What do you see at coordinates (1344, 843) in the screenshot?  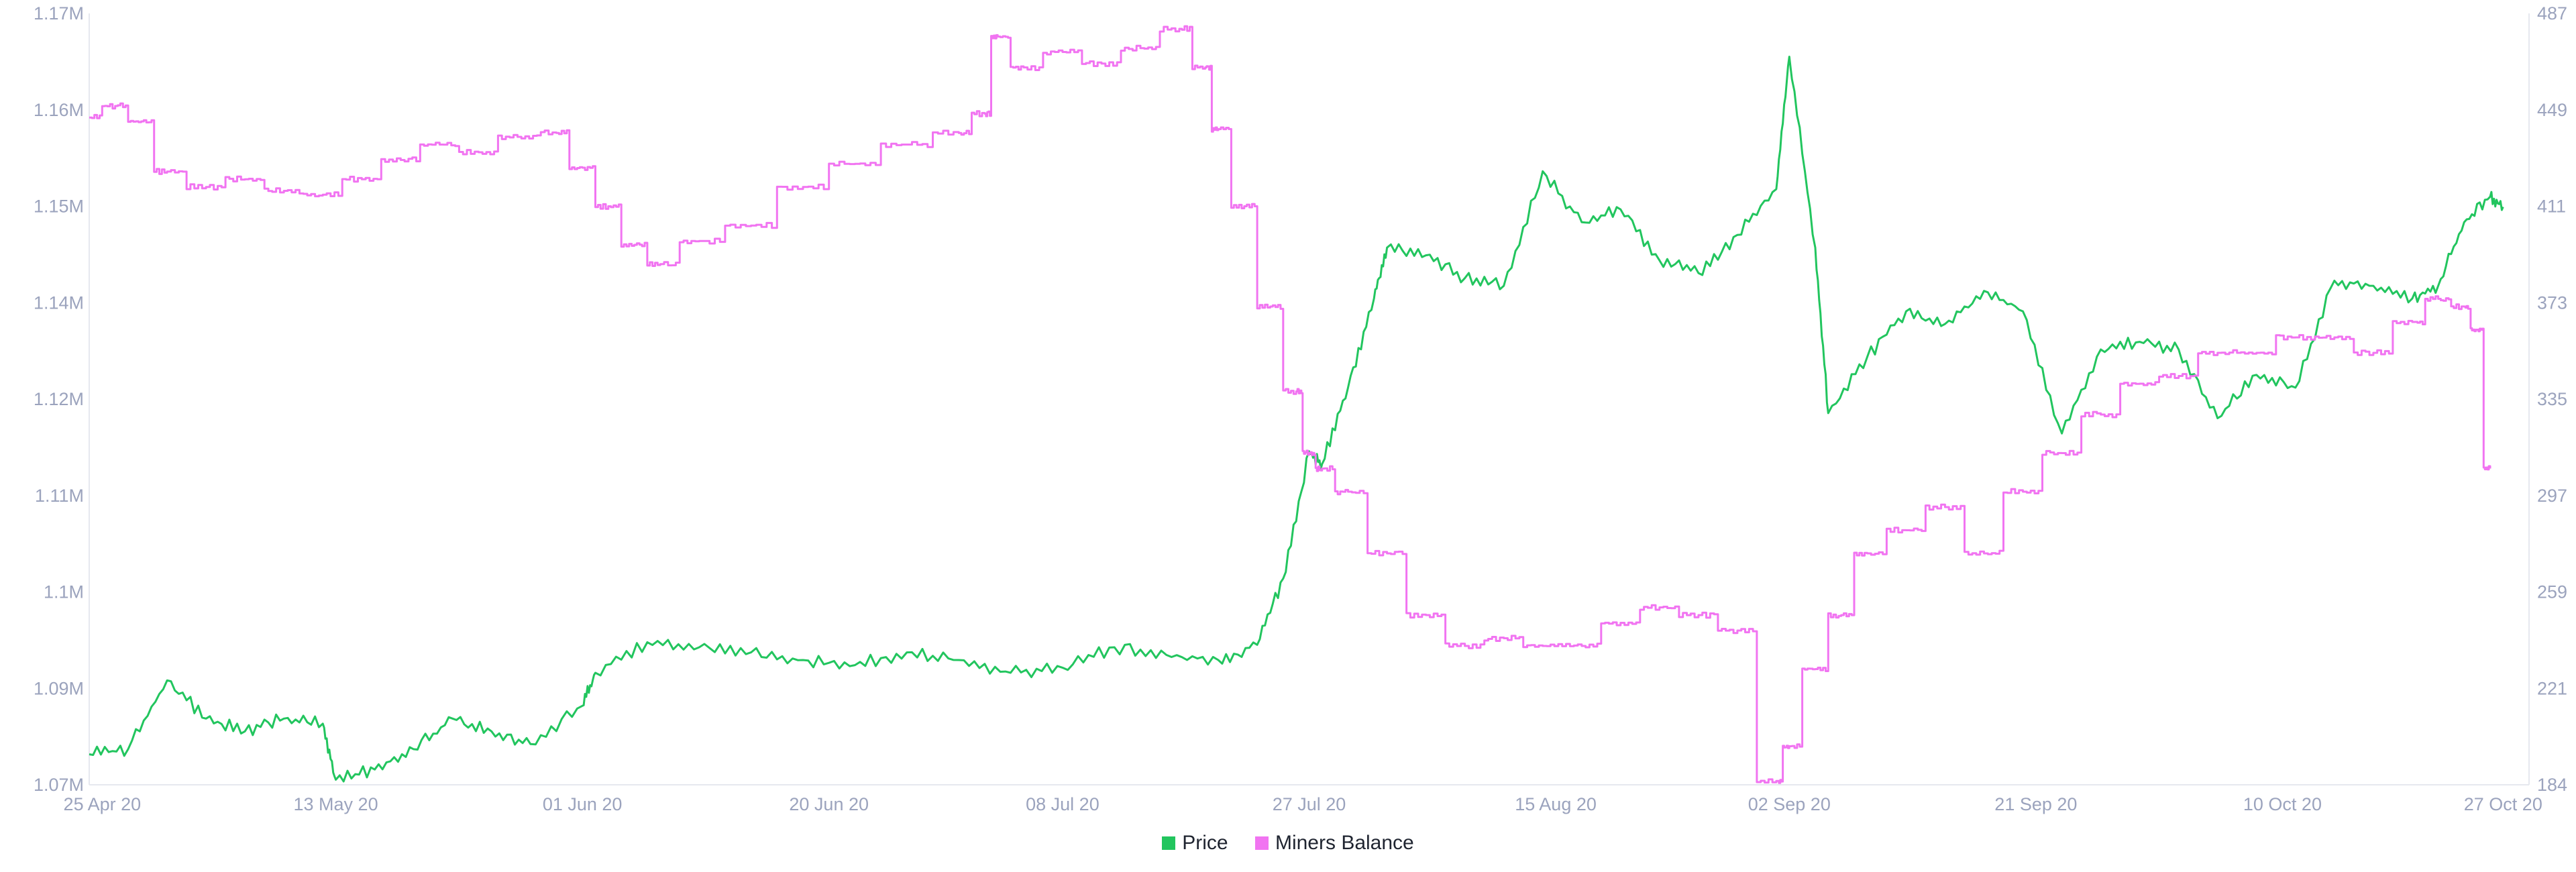 I see `legend-label-miners-balance: Miners Balance` at bounding box center [1344, 843].